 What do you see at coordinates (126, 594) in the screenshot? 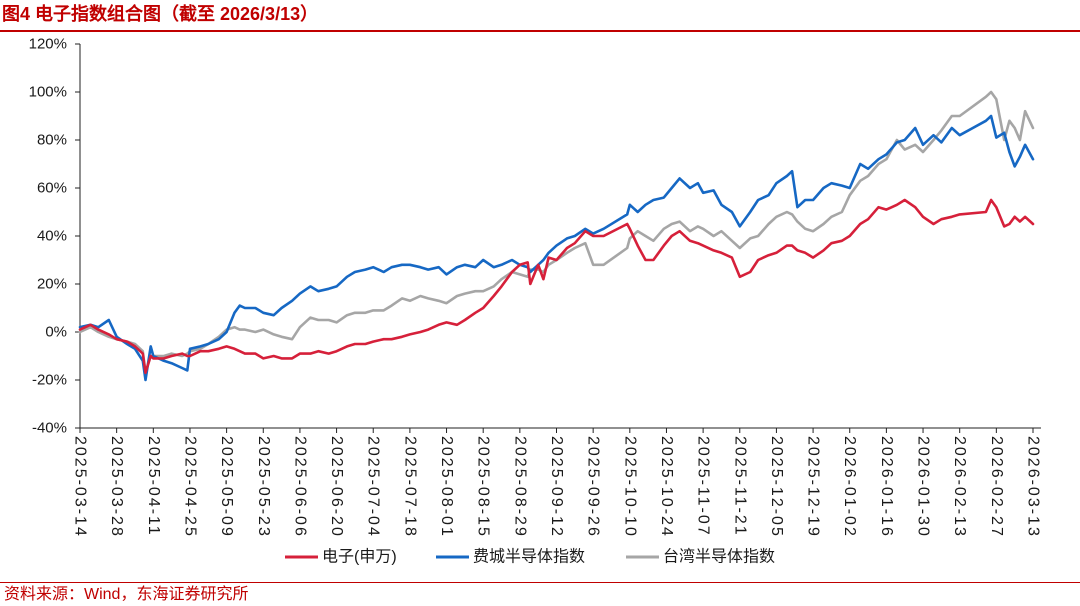
I see `source-note: 资料来源：Wind，东海证券研究所` at bounding box center [126, 594].